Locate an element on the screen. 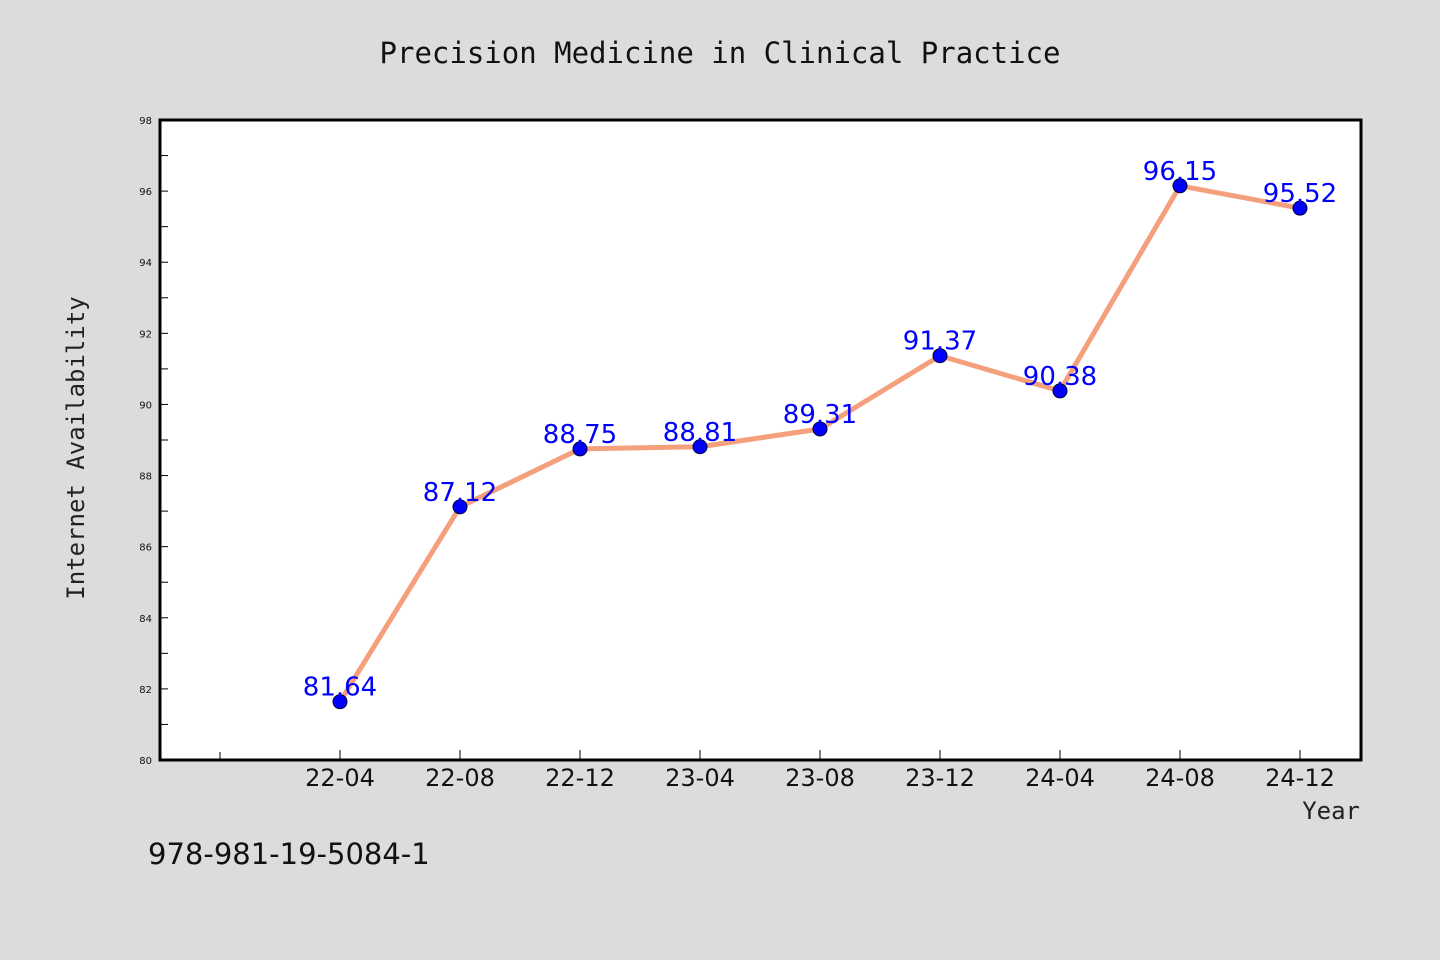  x-tick-label: 24-12 is located at coordinates (1300, 778).